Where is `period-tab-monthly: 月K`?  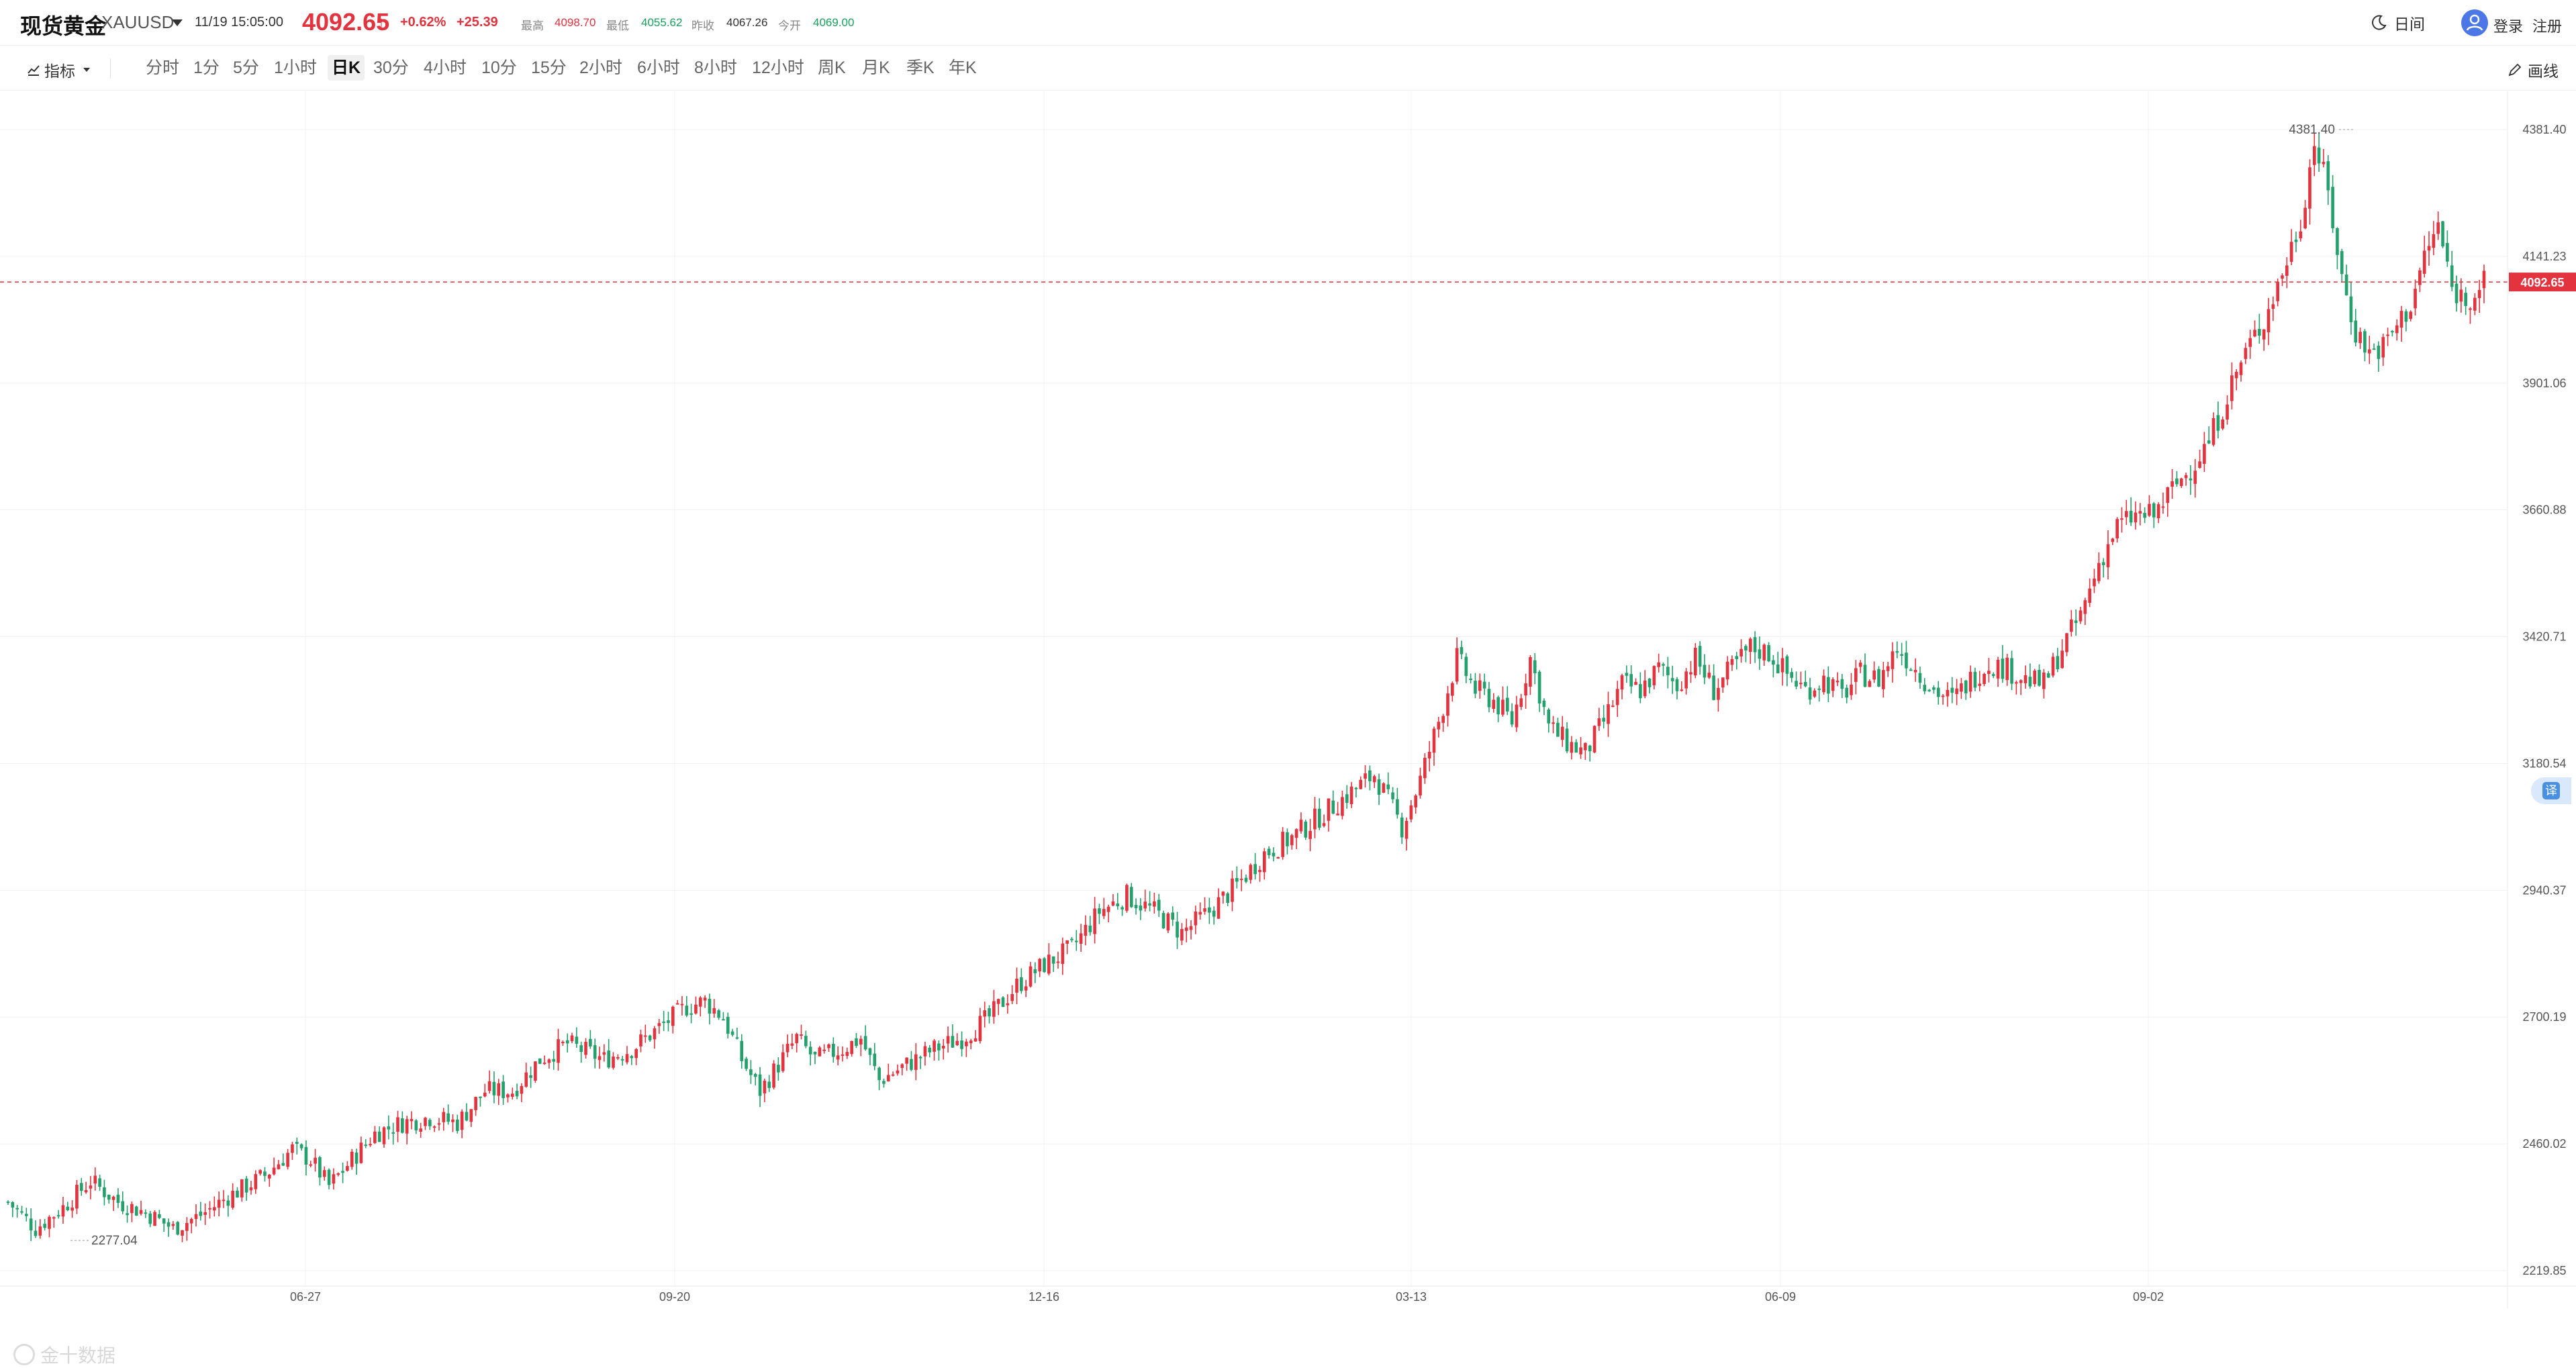
period-tab-monthly: 月K is located at coordinates (876, 67).